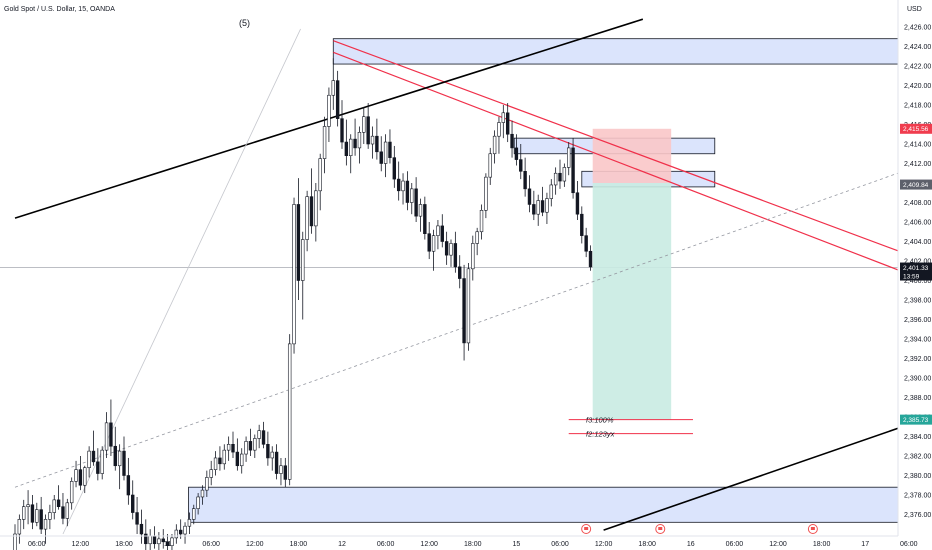 The image size is (932, 550). Describe the element at coordinates (917, 398) in the screenshot. I see `y-tick-label: 2,388.00` at that location.